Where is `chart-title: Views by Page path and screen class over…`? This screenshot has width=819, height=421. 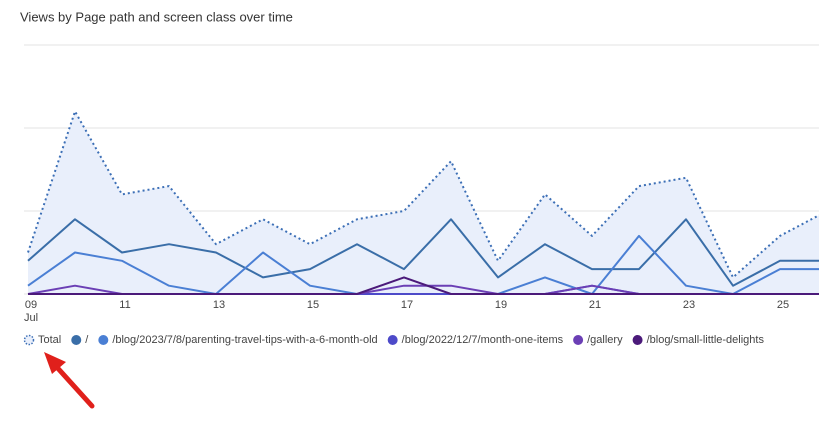
chart-title: Views by Page path and screen class over… is located at coordinates (156, 16).